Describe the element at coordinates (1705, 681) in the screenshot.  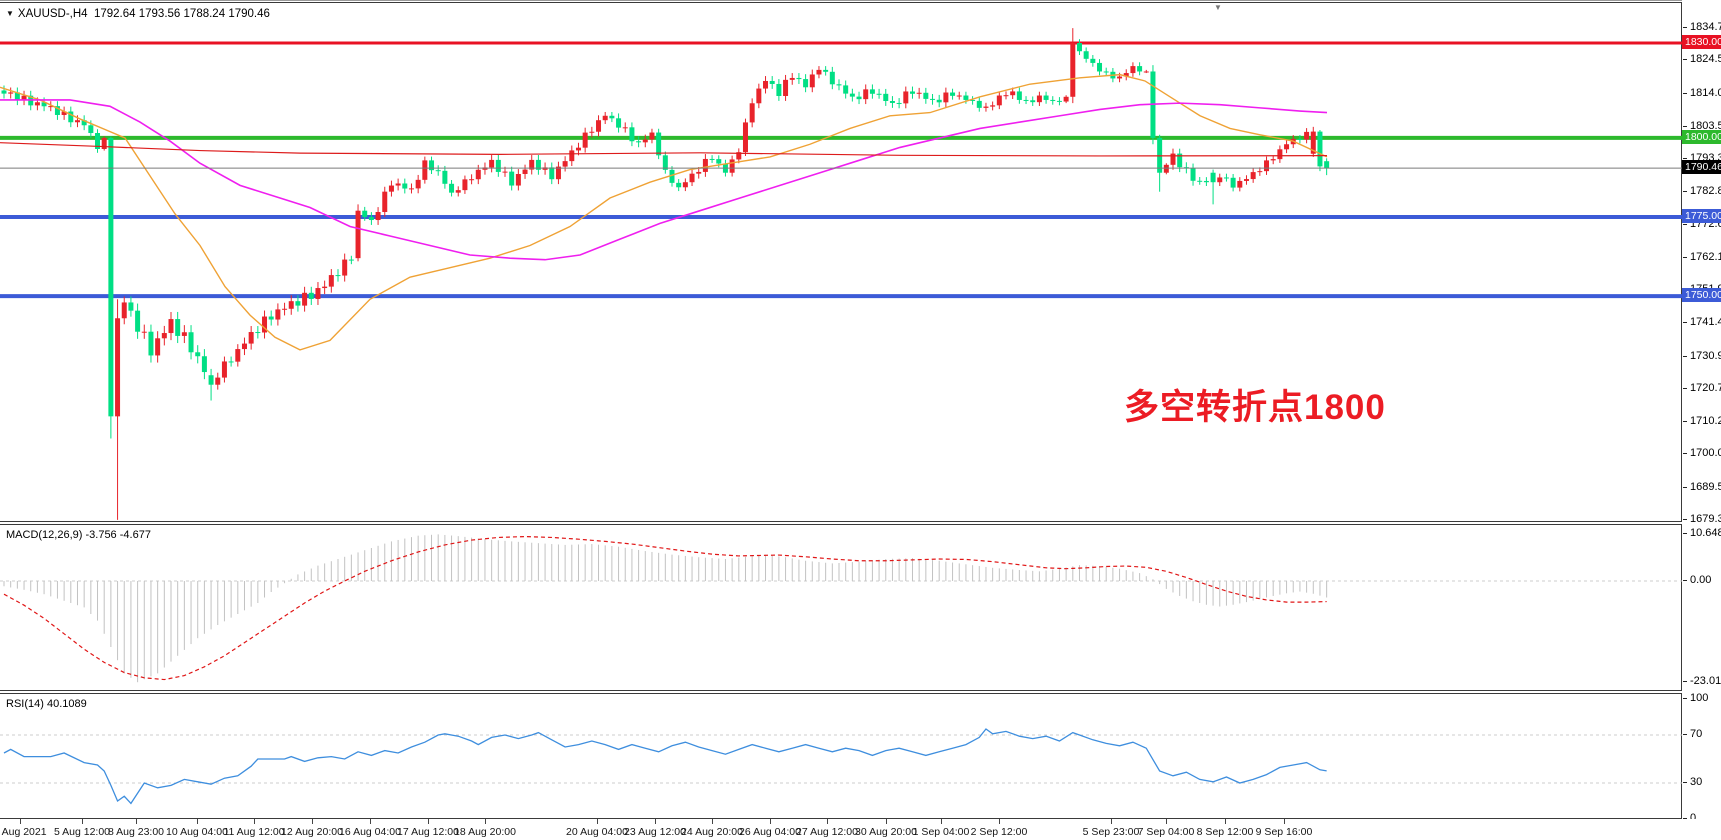
I see `price-tick-label: -23.017` at that location.